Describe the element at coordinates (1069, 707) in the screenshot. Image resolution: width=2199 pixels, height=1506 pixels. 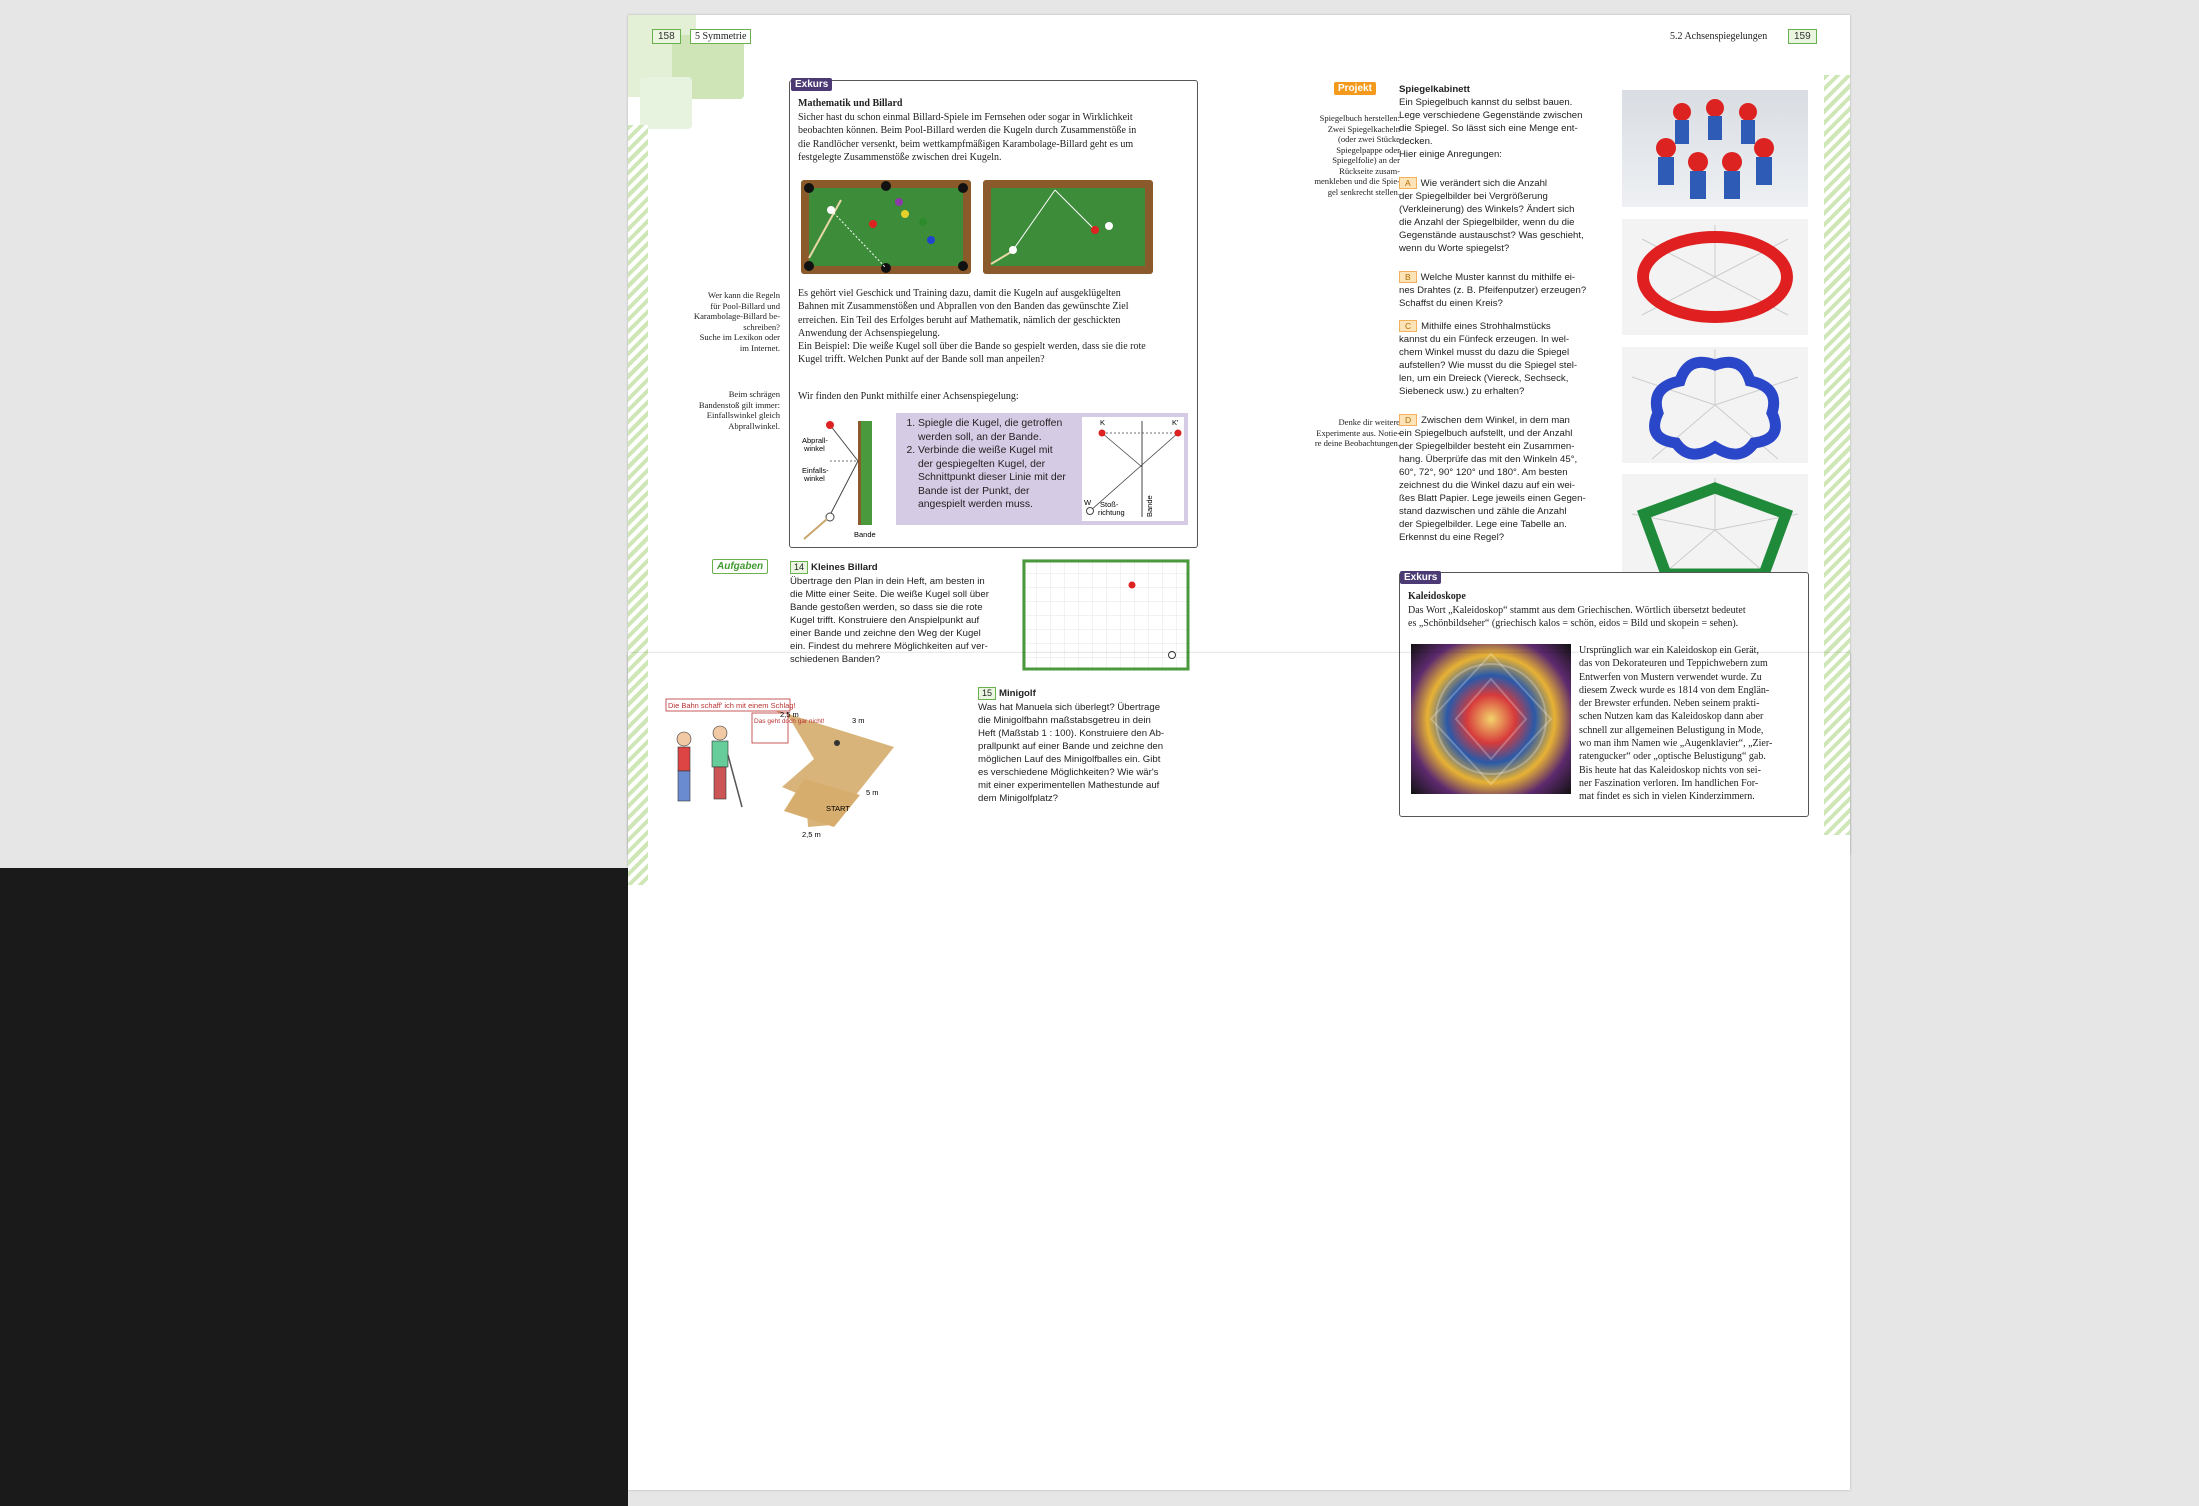
I see `text-line: Was hat Manuela sich überlegt? Übertrage` at that location.